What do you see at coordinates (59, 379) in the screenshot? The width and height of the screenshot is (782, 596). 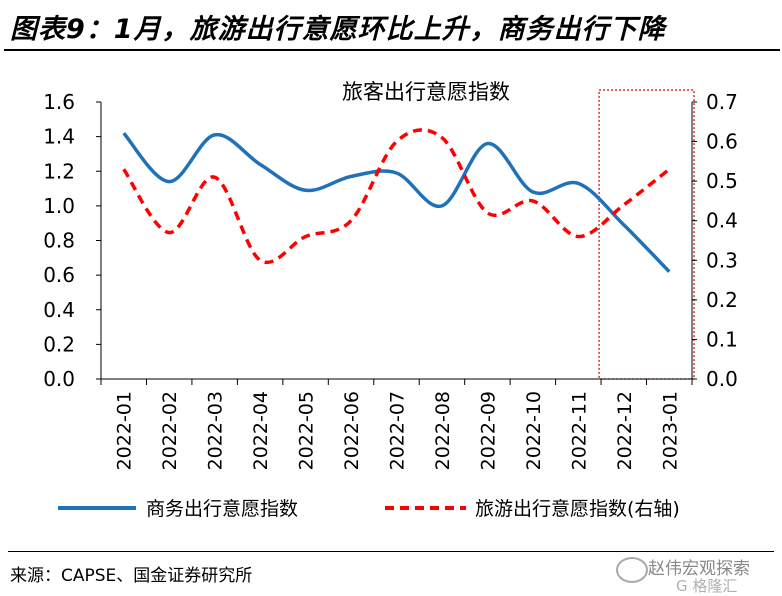 I see `left-tick-label: 0.0` at bounding box center [59, 379].